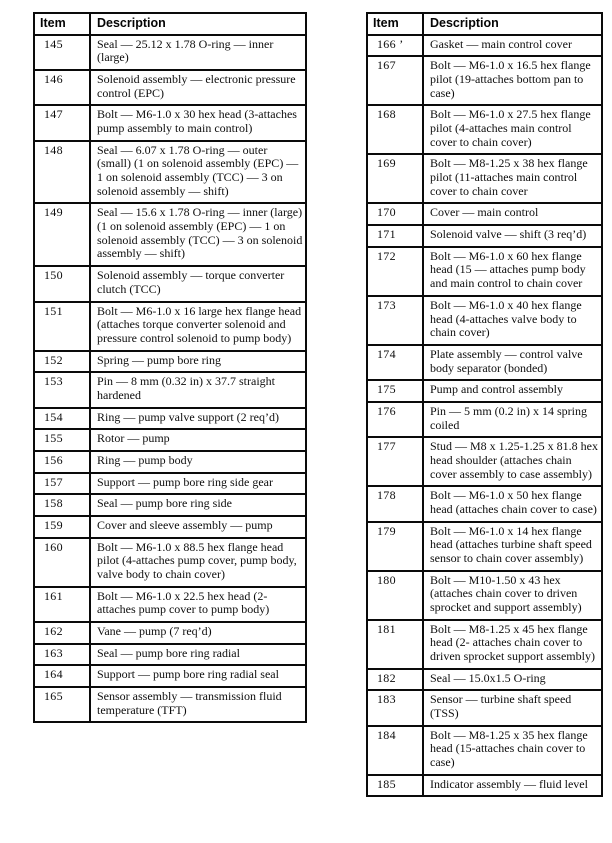 The width and height of the screenshot is (612, 843). Describe the element at coordinates (62, 676) in the screenshot. I see `item-number: 164` at that location.